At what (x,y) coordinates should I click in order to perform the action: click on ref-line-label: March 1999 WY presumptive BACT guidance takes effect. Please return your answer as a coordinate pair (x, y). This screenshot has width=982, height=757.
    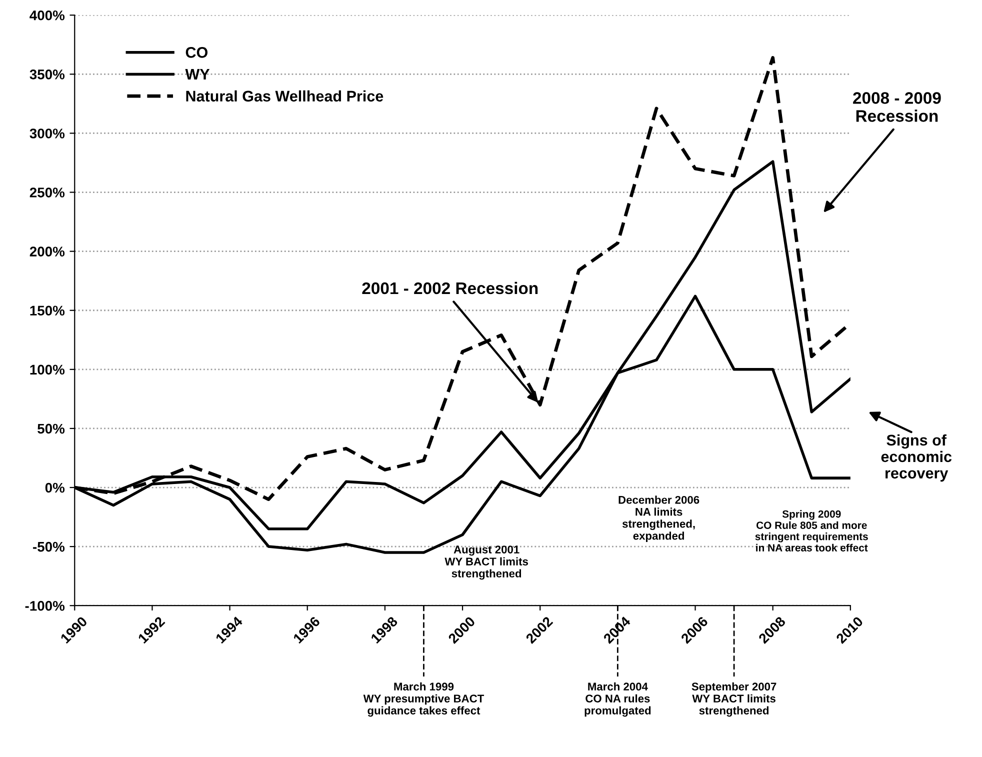
    Looking at the image, I should click on (423, 699).